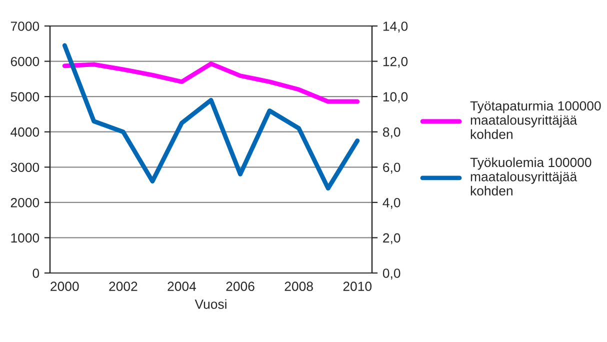 This screenshot has width=607, height=342. I want to click on line-series, so click(211, 83).